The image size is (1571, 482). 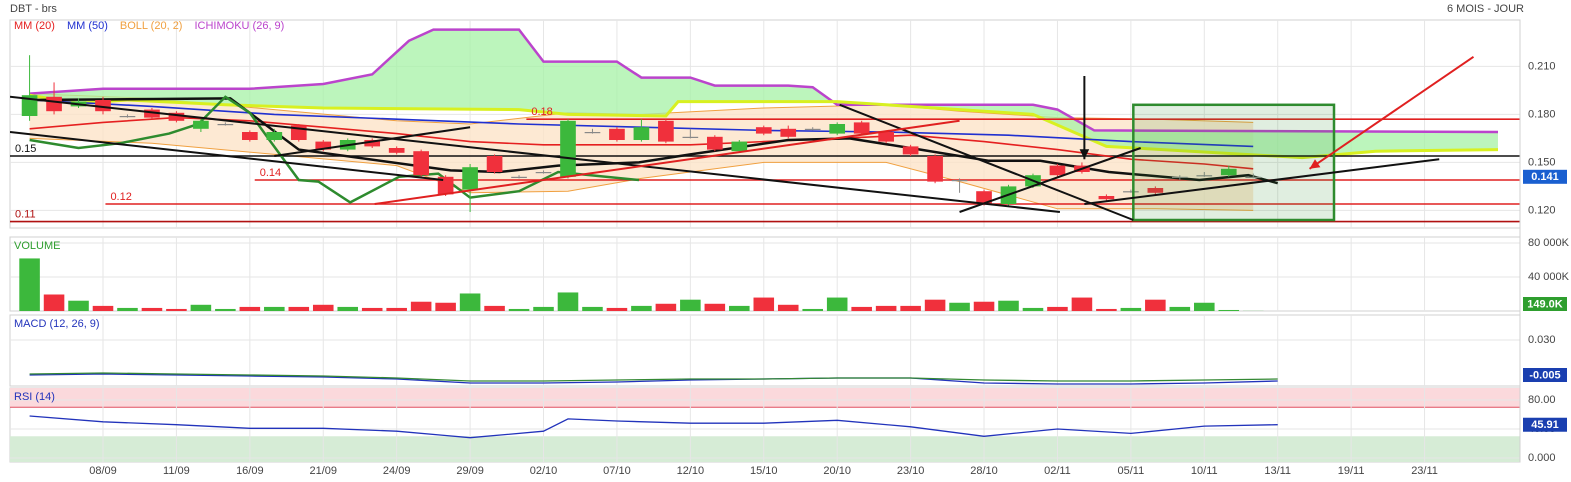 I want to click on y-tick-label: 0.000, so click(x=1542, y=458).